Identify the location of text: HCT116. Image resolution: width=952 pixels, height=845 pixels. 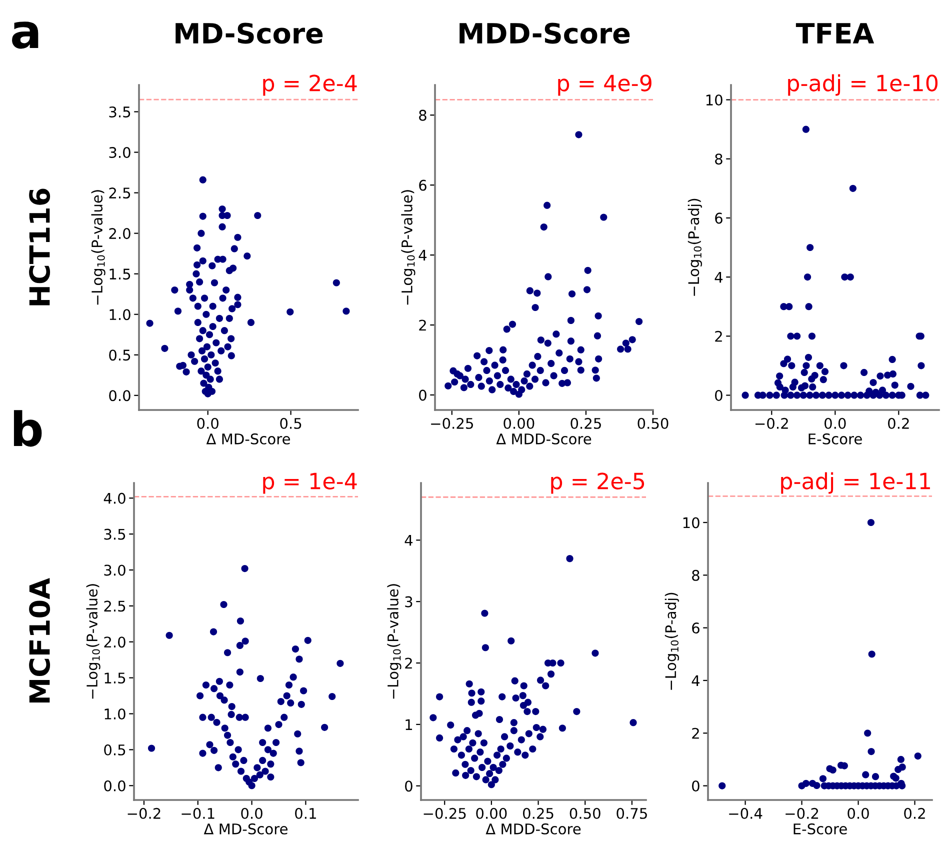
(39, 247).